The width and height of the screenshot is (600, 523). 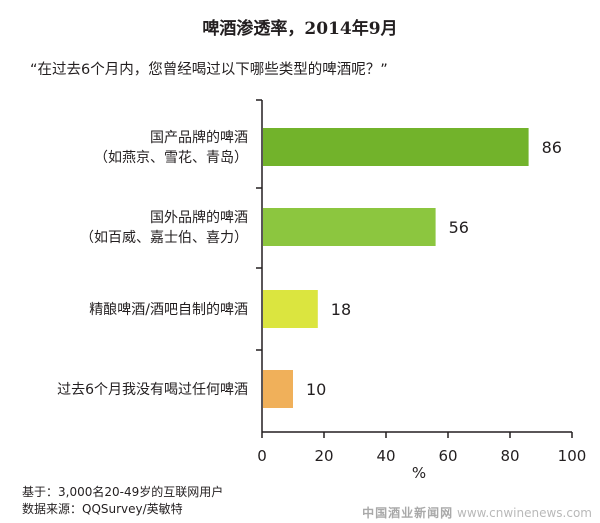 I want to click on category-label: （如燕京、雪花、青岛）, so click(x=171, y=158).